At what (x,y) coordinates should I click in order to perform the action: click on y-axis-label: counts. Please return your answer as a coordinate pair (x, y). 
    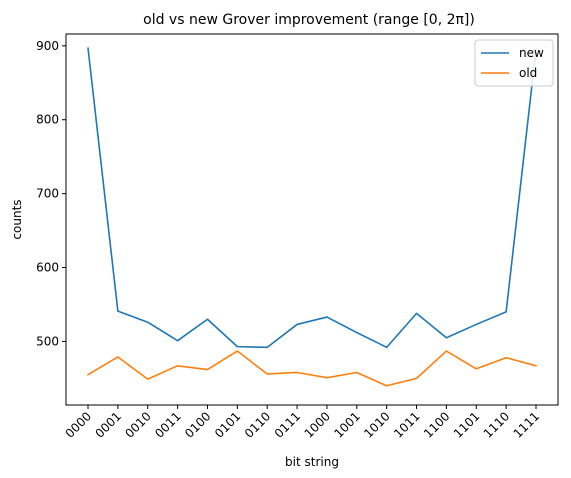
    Looking at the image, I should click on (17, 219).